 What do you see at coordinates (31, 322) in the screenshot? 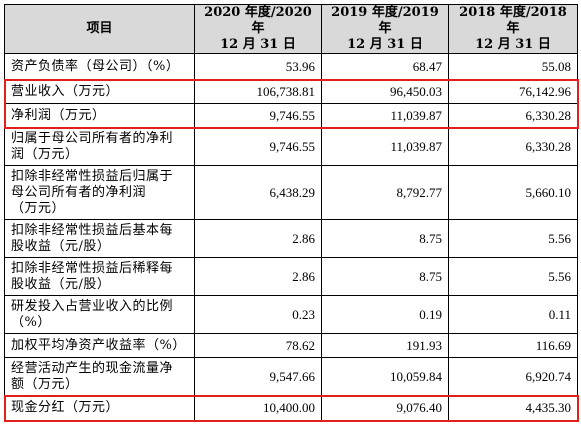
I see `row-label-line: （%）` at bounding box center [31, 322].